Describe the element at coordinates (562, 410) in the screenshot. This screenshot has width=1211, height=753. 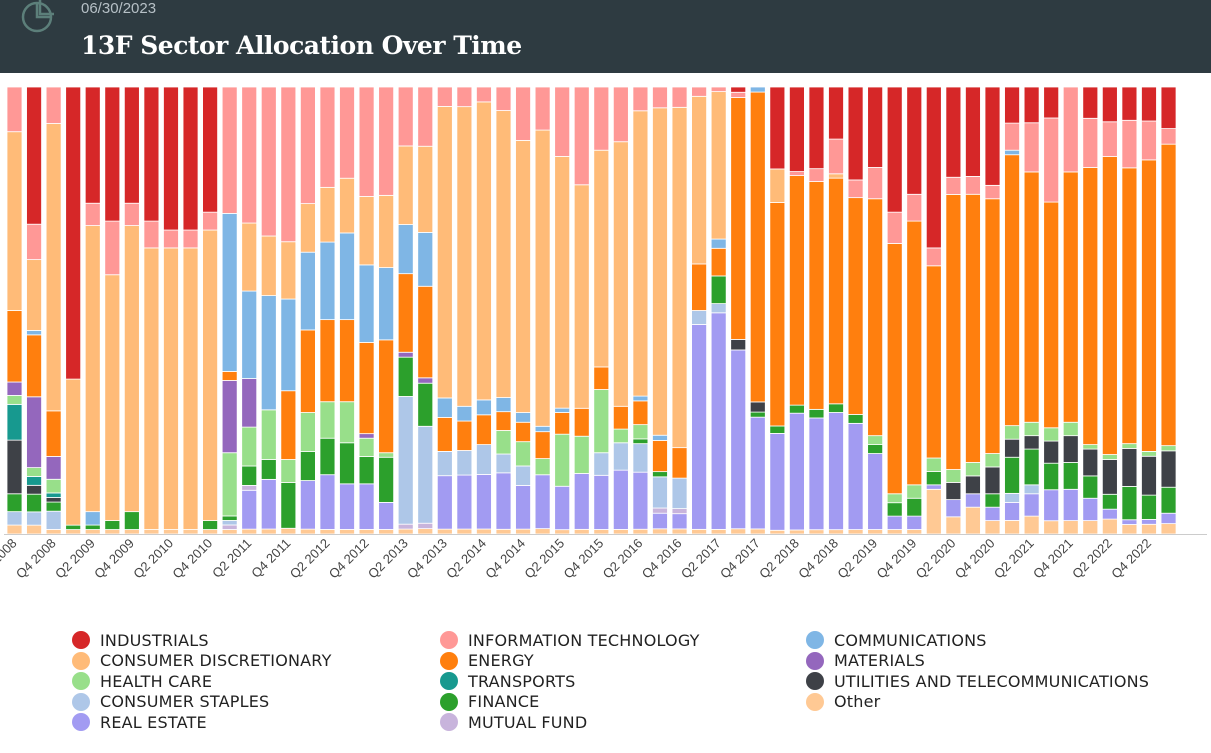
I see `bar-segment-communications-q2-2015` at that location.